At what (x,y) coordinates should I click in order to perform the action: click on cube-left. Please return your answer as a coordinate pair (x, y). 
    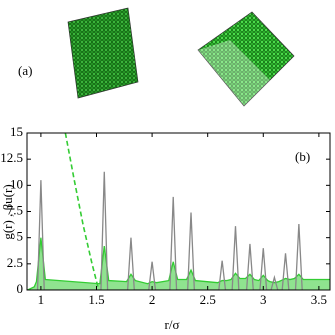
    Looking at the image, I should click on (103, 53).